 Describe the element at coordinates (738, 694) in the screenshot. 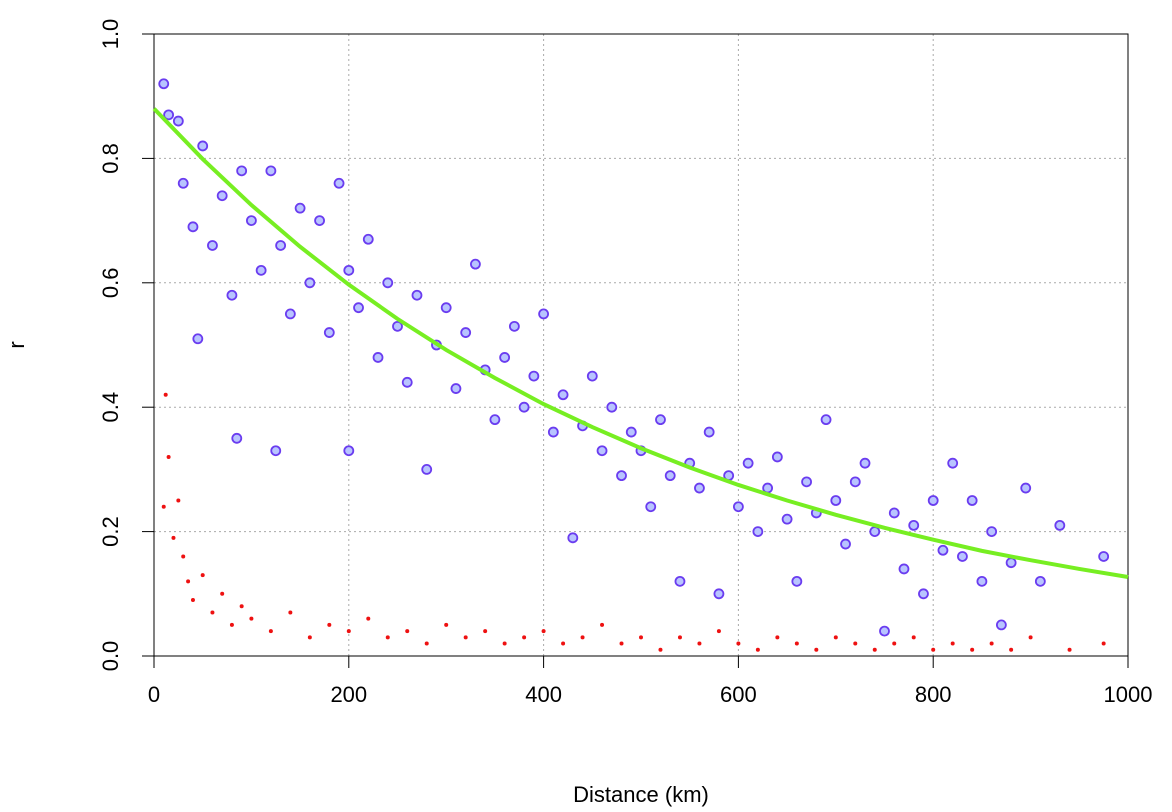

I see `x-tick-label: 600` at that location.